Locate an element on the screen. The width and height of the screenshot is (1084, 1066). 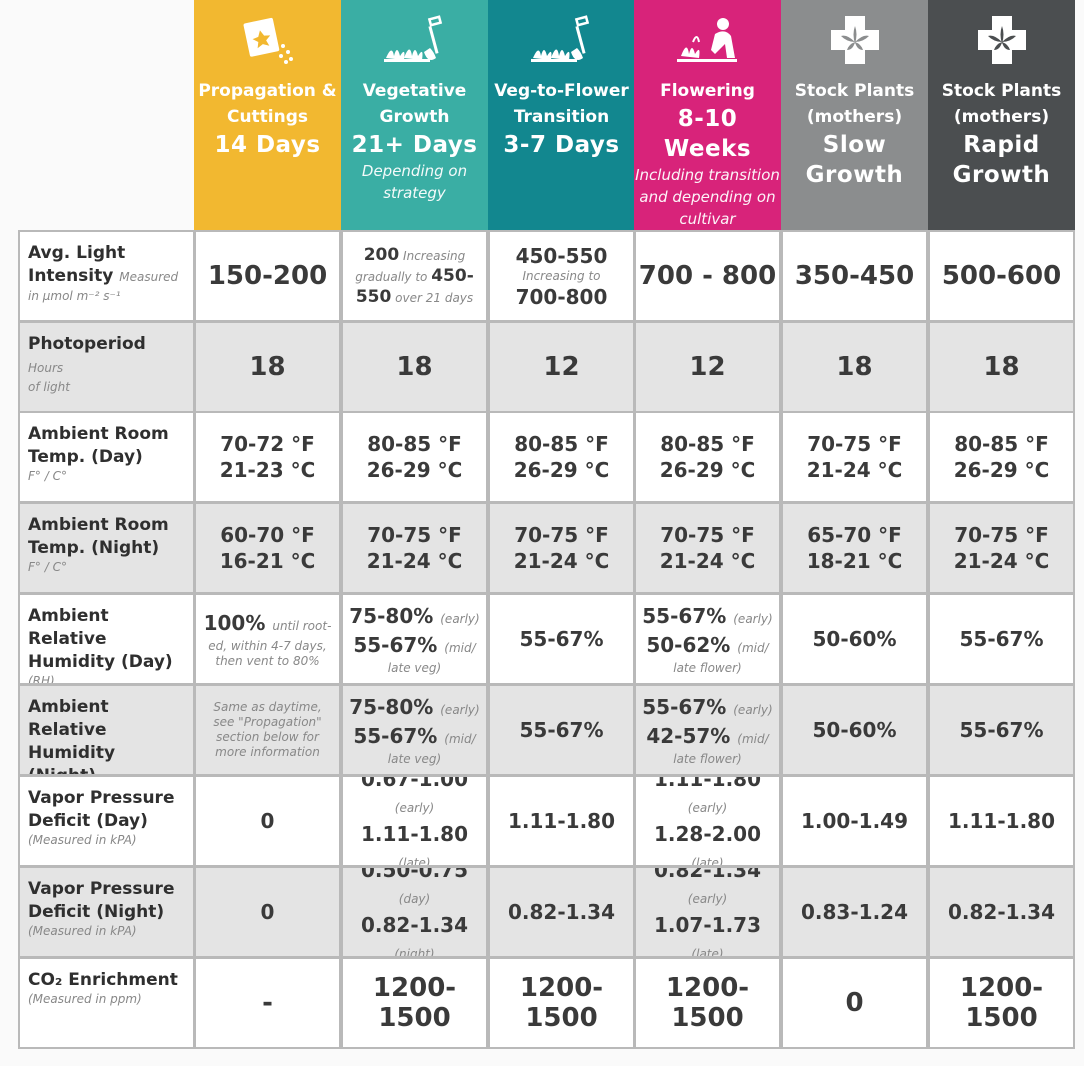
cell-stack: 0.82-1.34 (early) 1.07-1.73 (late) is located at coordinates (707, 911).